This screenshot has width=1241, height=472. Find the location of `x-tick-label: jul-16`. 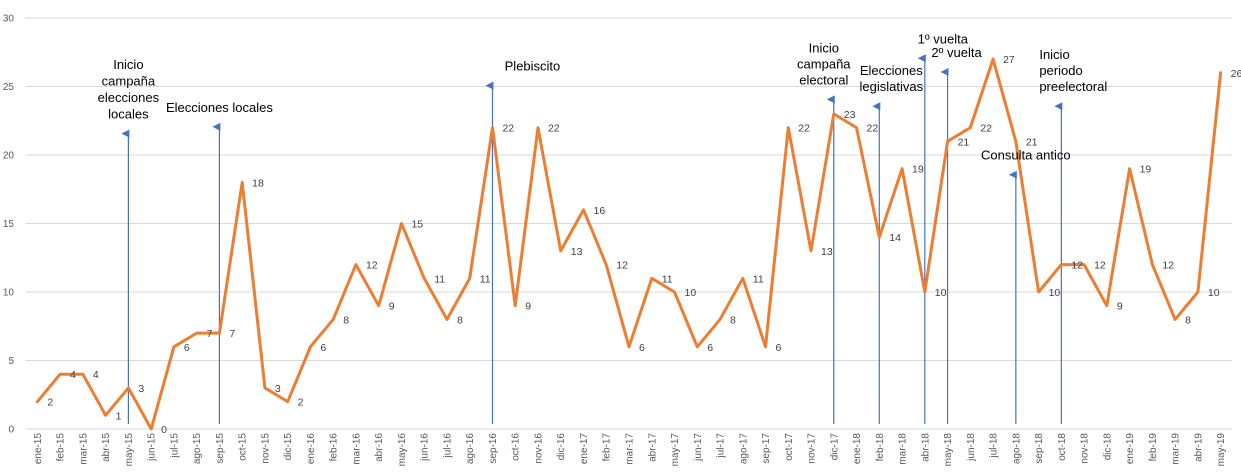

x-tick-label: jul-16 is located at coordinates (447, 446).